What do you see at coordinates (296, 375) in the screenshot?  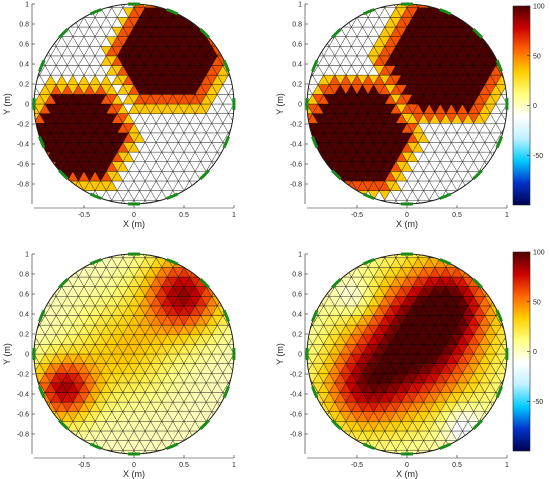 I see `y-tick-label: -0.2` at bounding box center [296, 375].